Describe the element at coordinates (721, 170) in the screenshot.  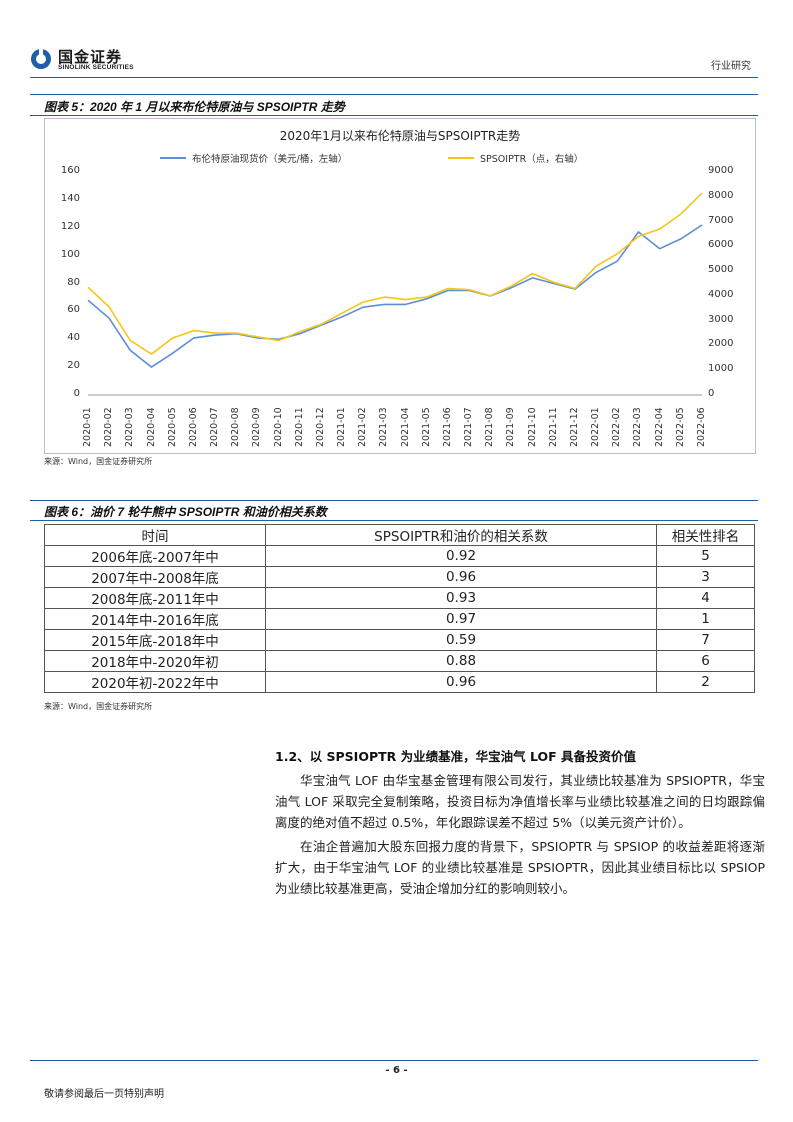
I see `y-right-tick-label: 9000` at that location.